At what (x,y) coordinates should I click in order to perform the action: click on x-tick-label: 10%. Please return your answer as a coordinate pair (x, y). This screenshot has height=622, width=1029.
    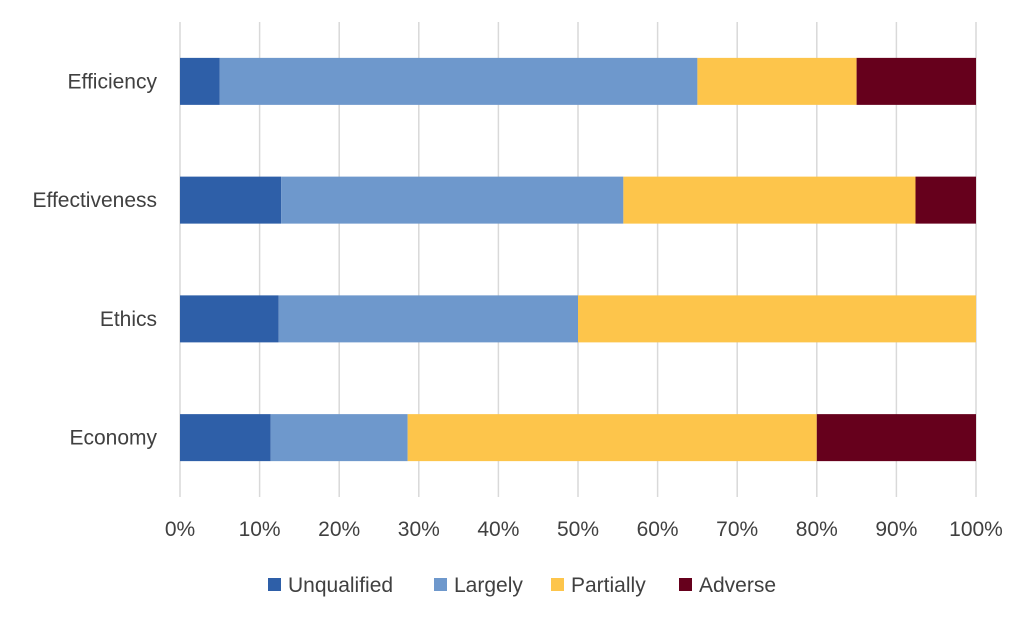
    Looking at the image, I should click on (260, 529).